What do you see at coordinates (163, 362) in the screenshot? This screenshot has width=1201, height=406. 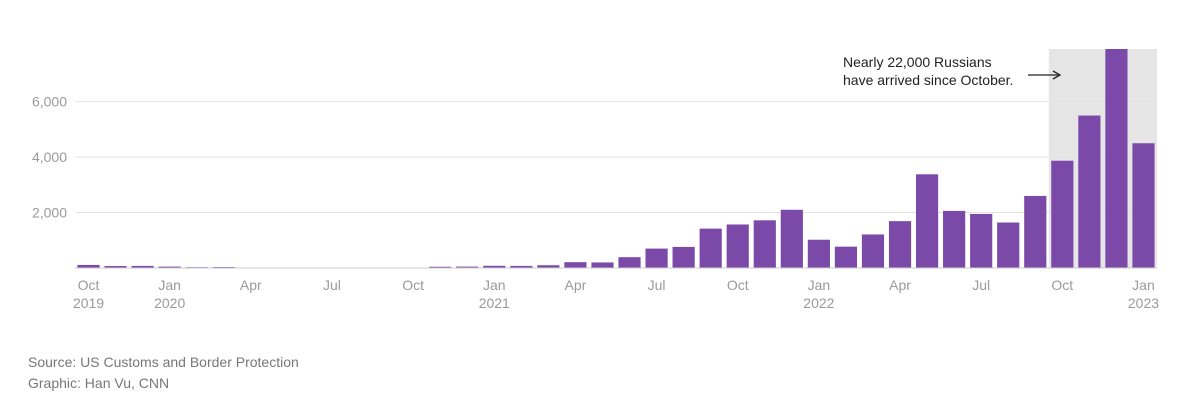 I see `source-note: Source: US Customs and Border Protection` at bounding box center [163, 362].